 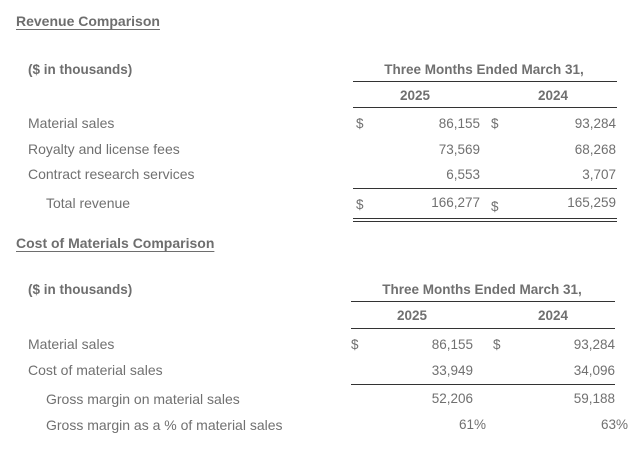 I want to click on value-2024: 68,268, so click(x=595, y=149).